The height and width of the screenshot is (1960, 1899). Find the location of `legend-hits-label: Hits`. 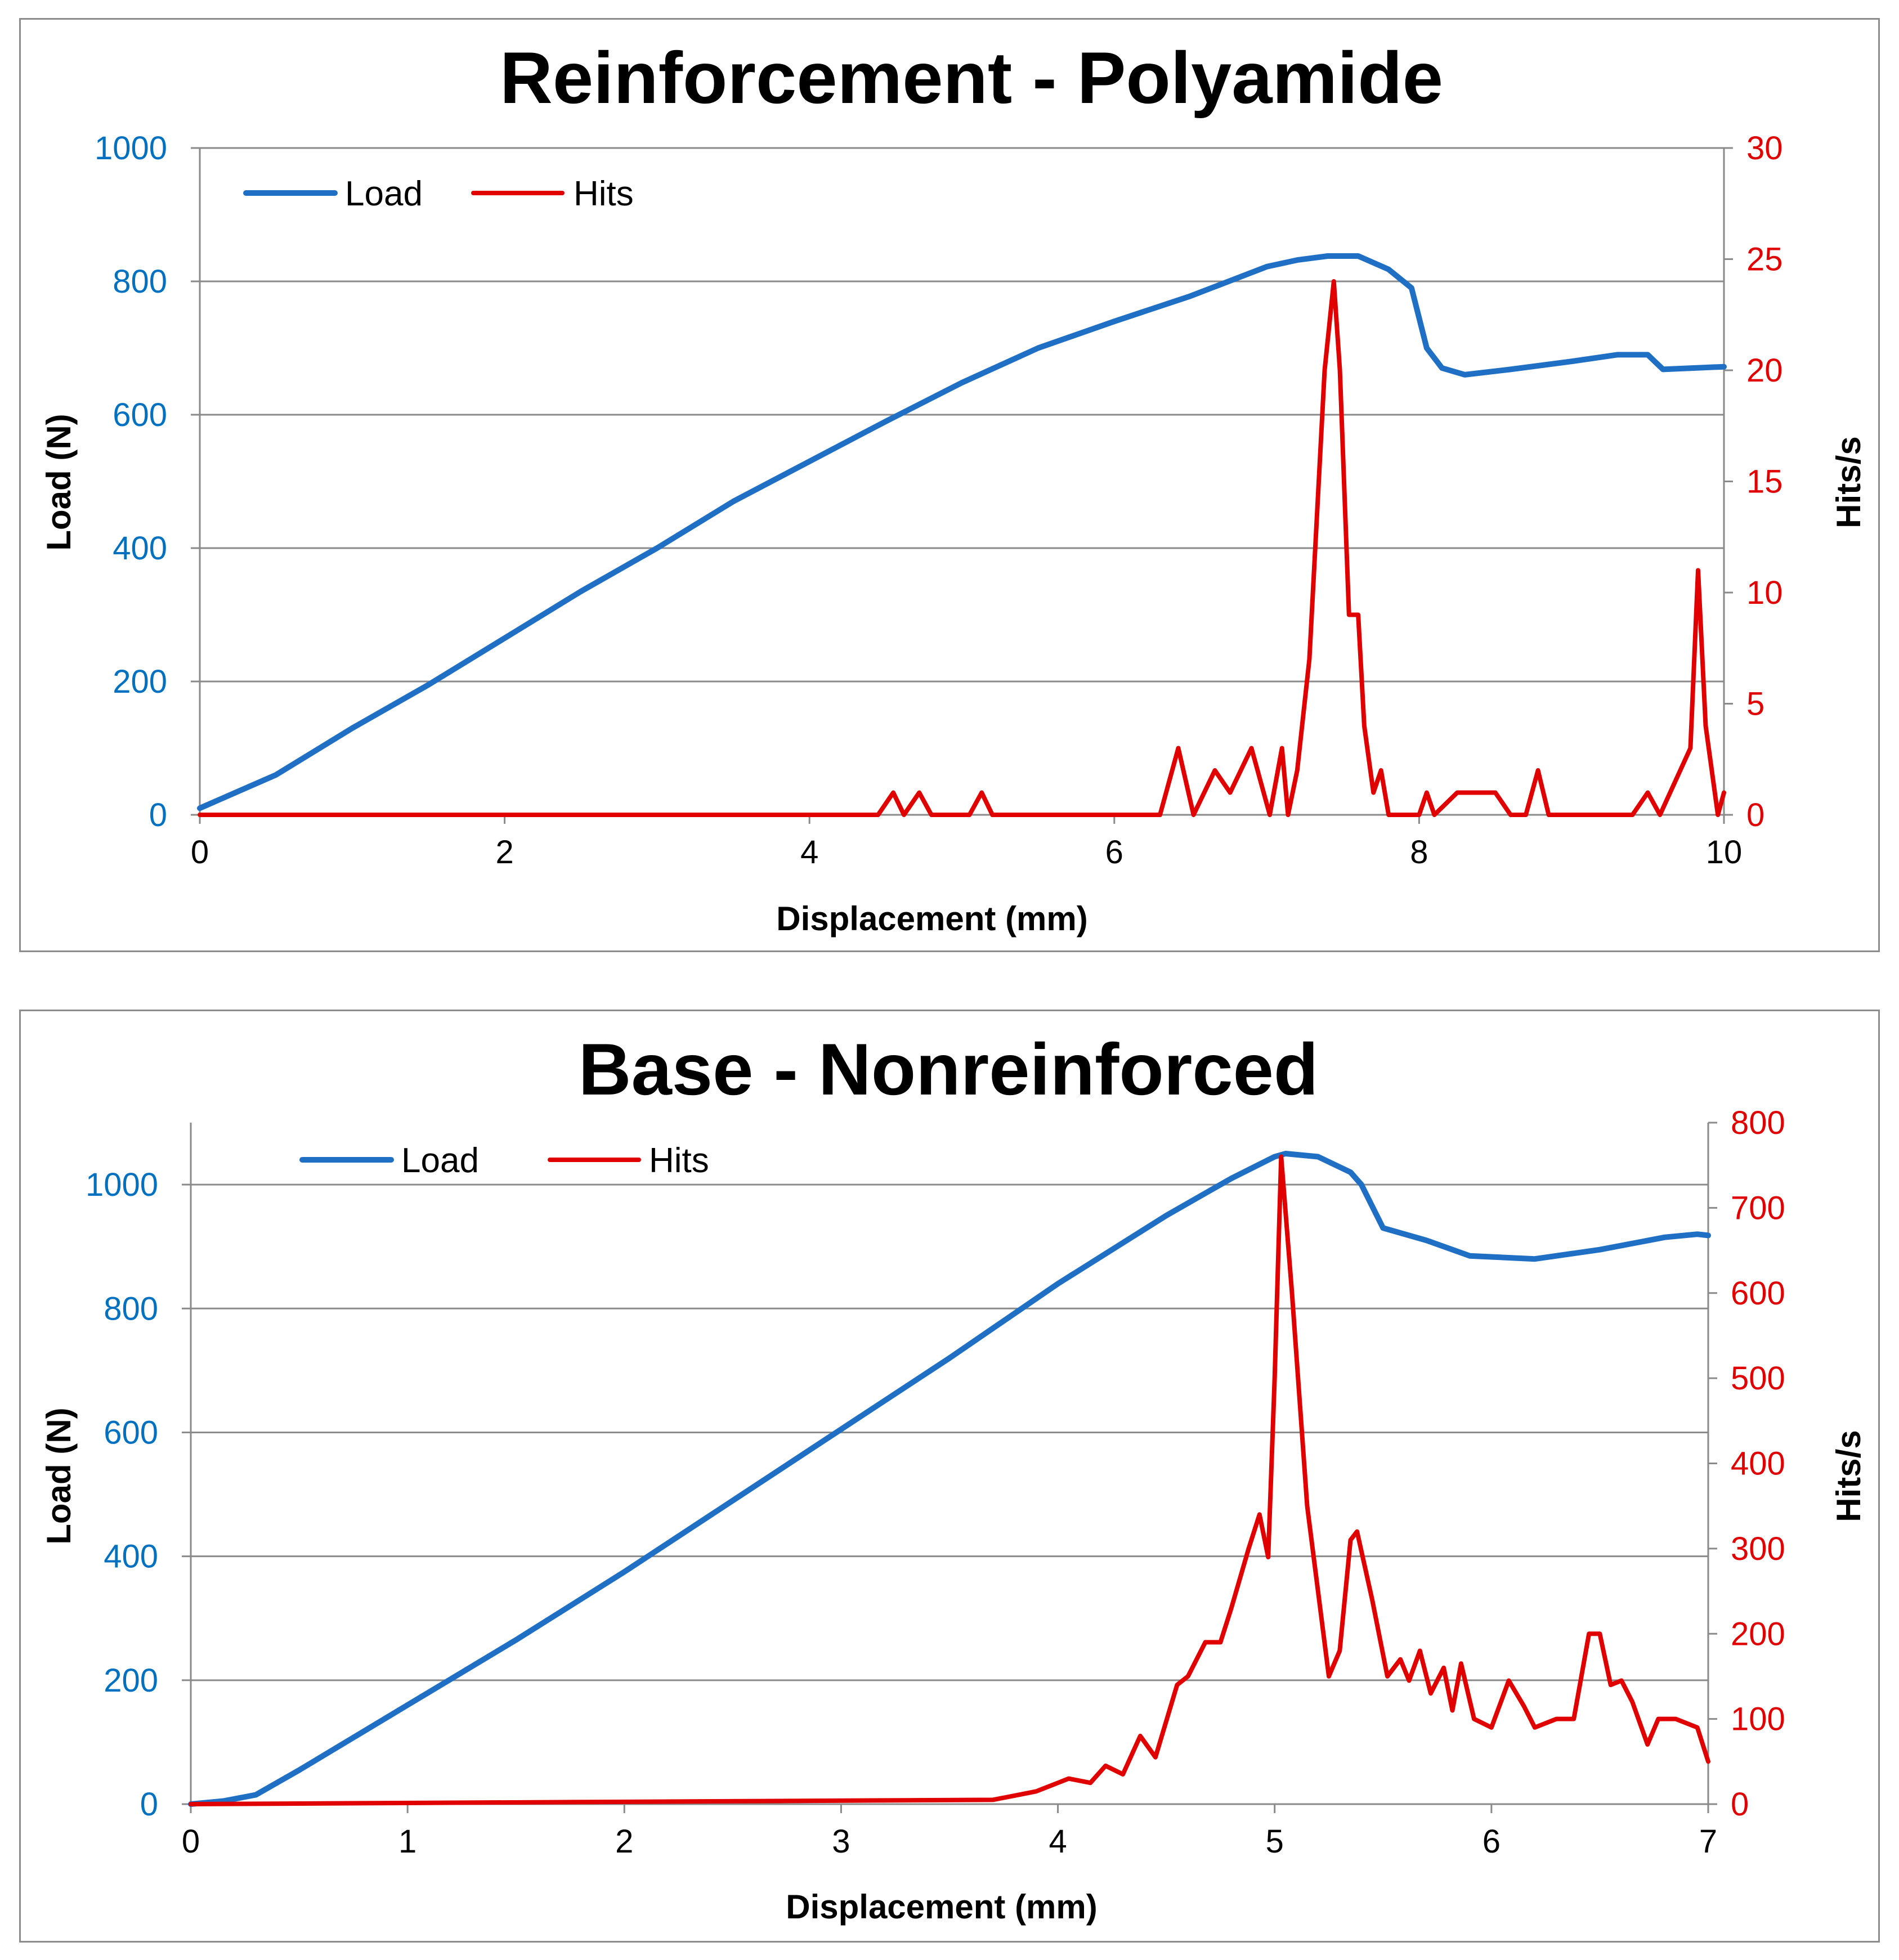

legend-hits-label: Hits is located at coordinates (679, 1161).